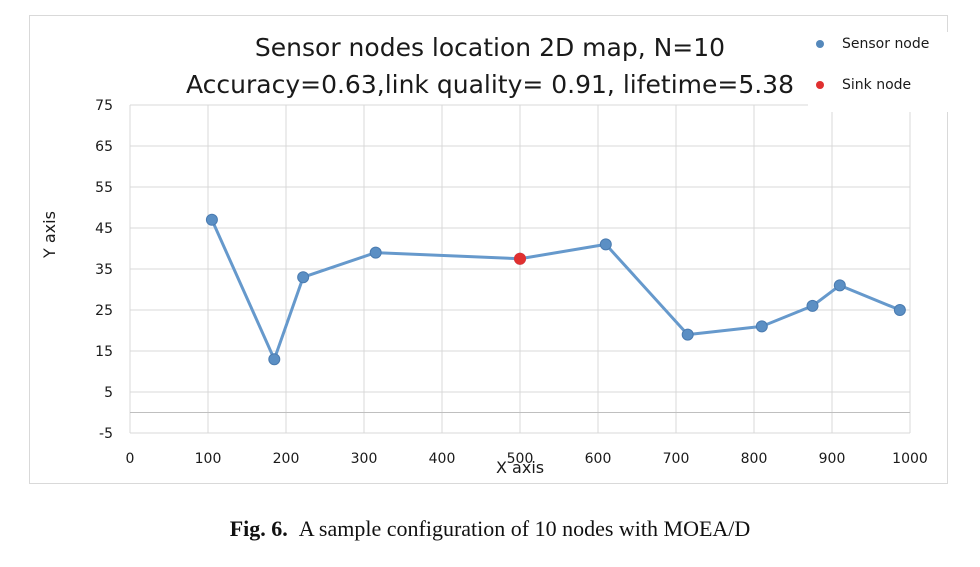 The height and width of the screenshot is (567, 980). I want to click on legend-marker-sensor, so click(820, 44).